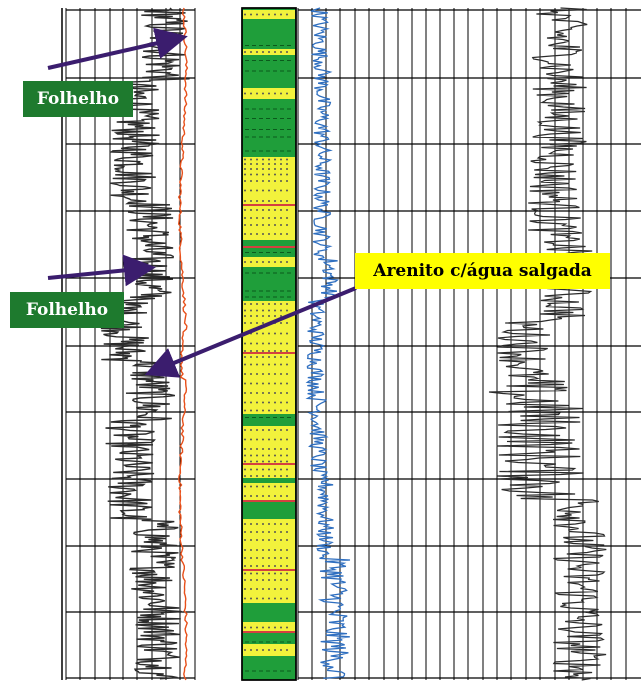 The width and height of the screenshot is (641, 682). What do you see at coordinates (482, 271) in the screenshot?
I see `saltwater-sandstone-label: Arenito c/água salgada` at bounding box center [482, 271].